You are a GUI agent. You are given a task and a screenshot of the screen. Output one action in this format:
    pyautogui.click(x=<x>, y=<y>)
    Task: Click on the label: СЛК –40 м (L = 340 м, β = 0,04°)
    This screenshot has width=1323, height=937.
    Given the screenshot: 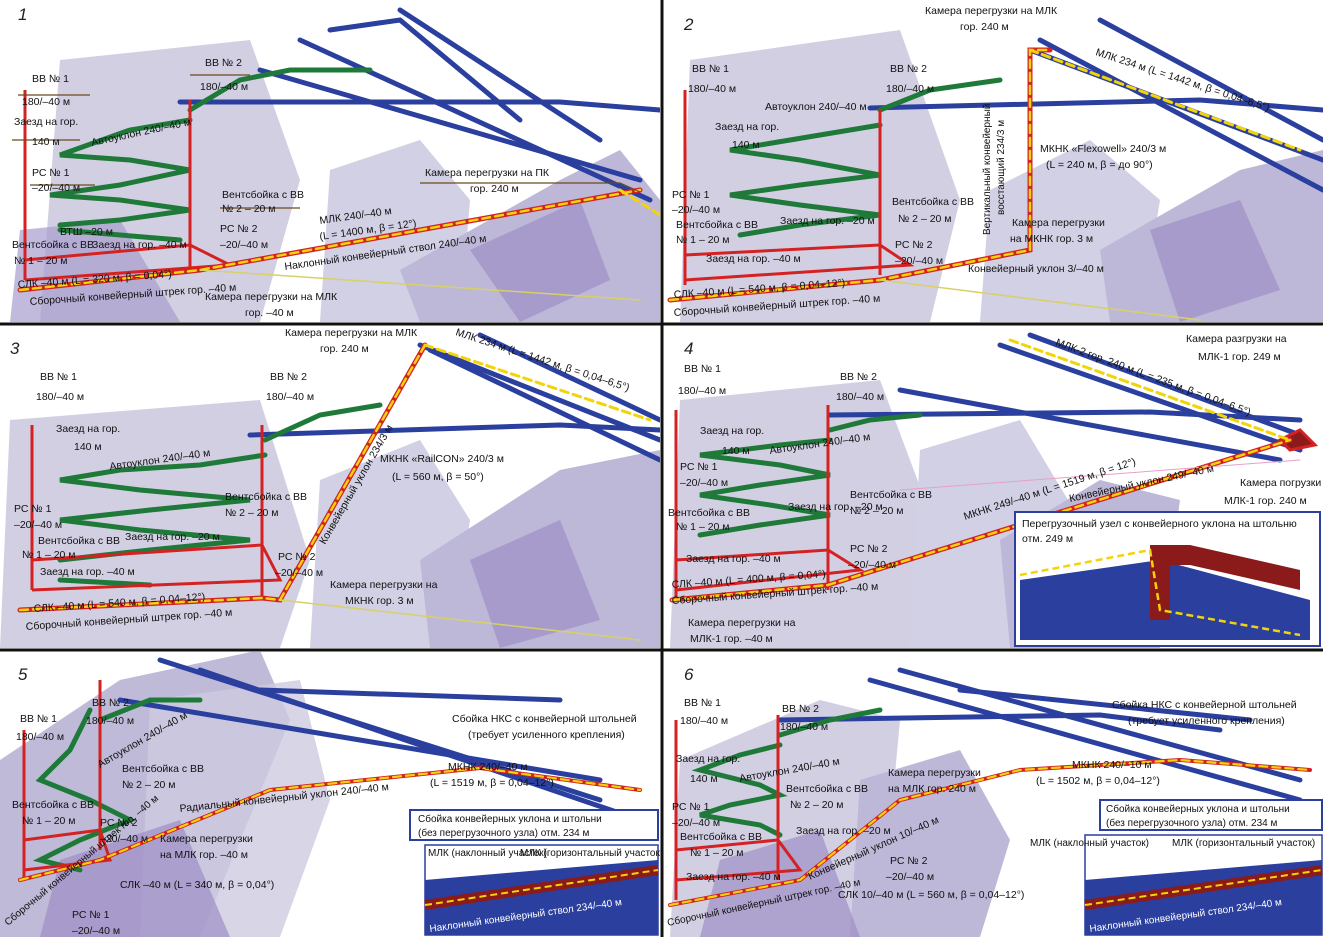 What is the action you would take?
    pyautogui.click(x=197, y=885)
    